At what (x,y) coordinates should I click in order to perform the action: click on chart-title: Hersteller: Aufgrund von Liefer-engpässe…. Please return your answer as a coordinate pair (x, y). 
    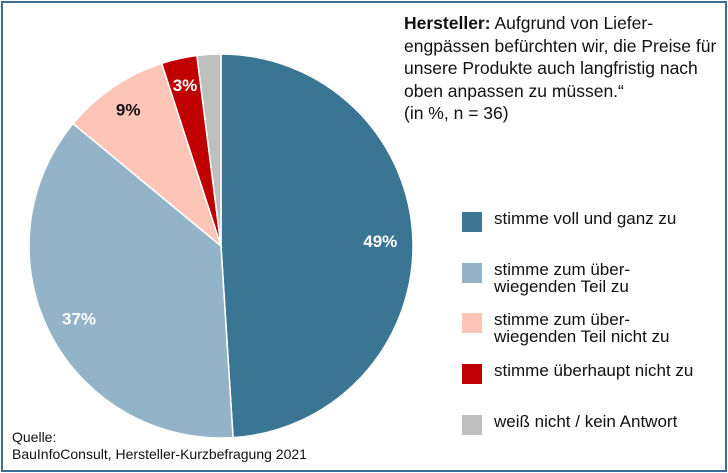
    Looking at the image, I should click on (564, 68).